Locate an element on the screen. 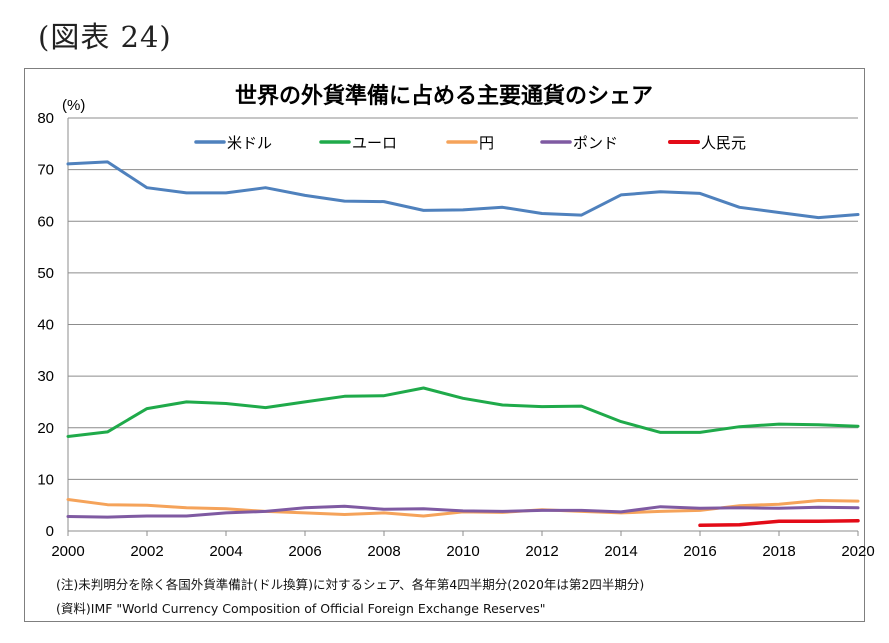 This screenshot has width=889, height=643. y-tick-label: 50 is located at coordinates (45, 273).